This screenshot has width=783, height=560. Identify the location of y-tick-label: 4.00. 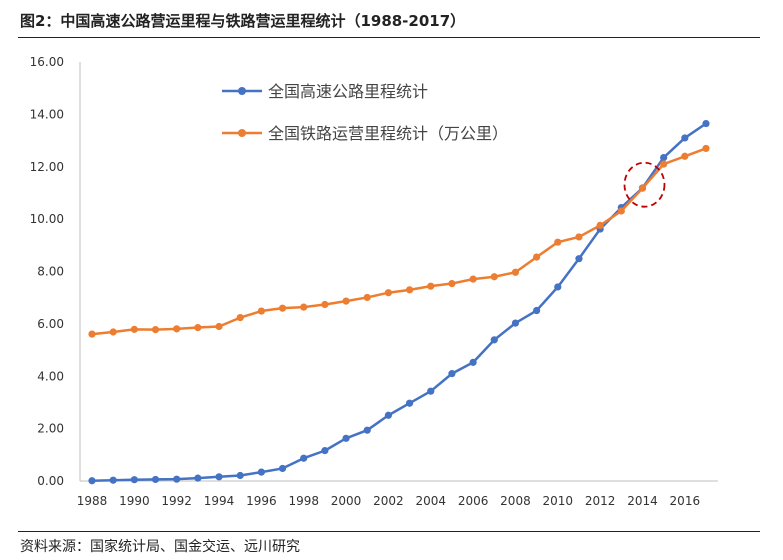
(50, 376).